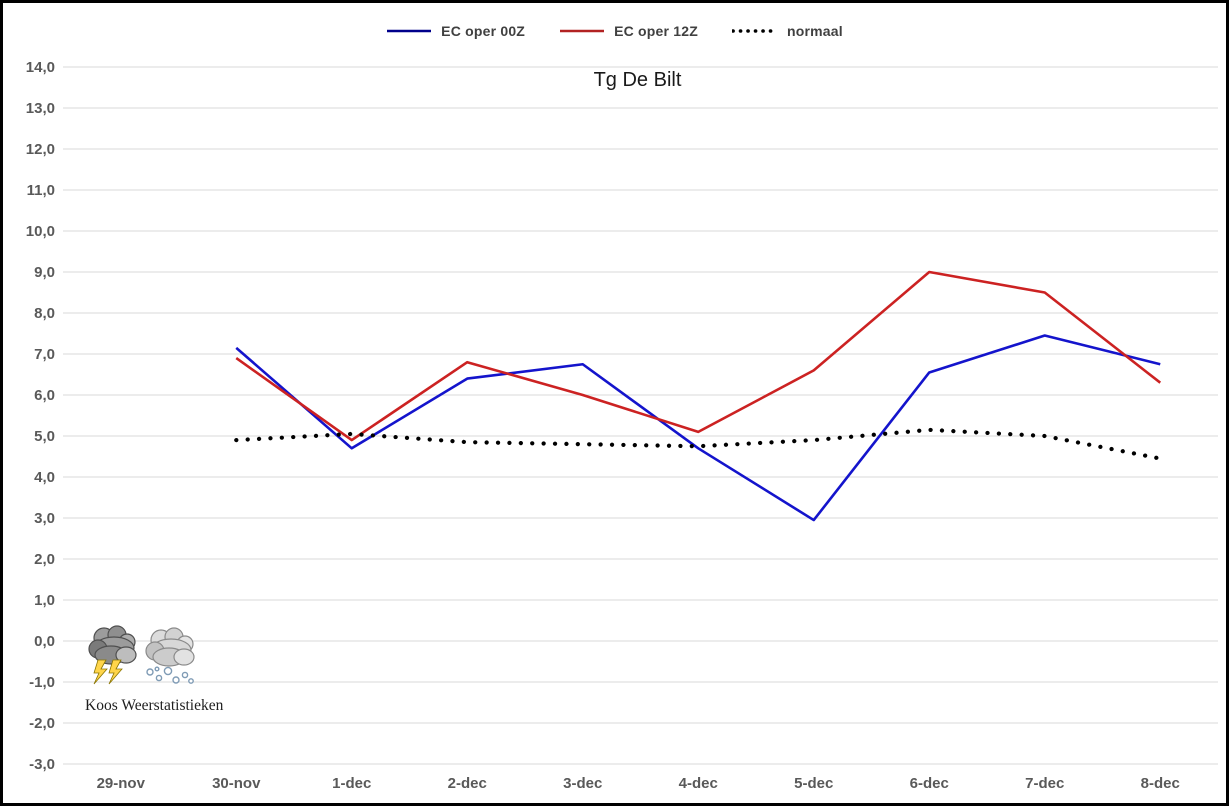 The height and width of the screenshot is (806, 1229). I want to click on thunderstorm-icon, so click(112, 655).